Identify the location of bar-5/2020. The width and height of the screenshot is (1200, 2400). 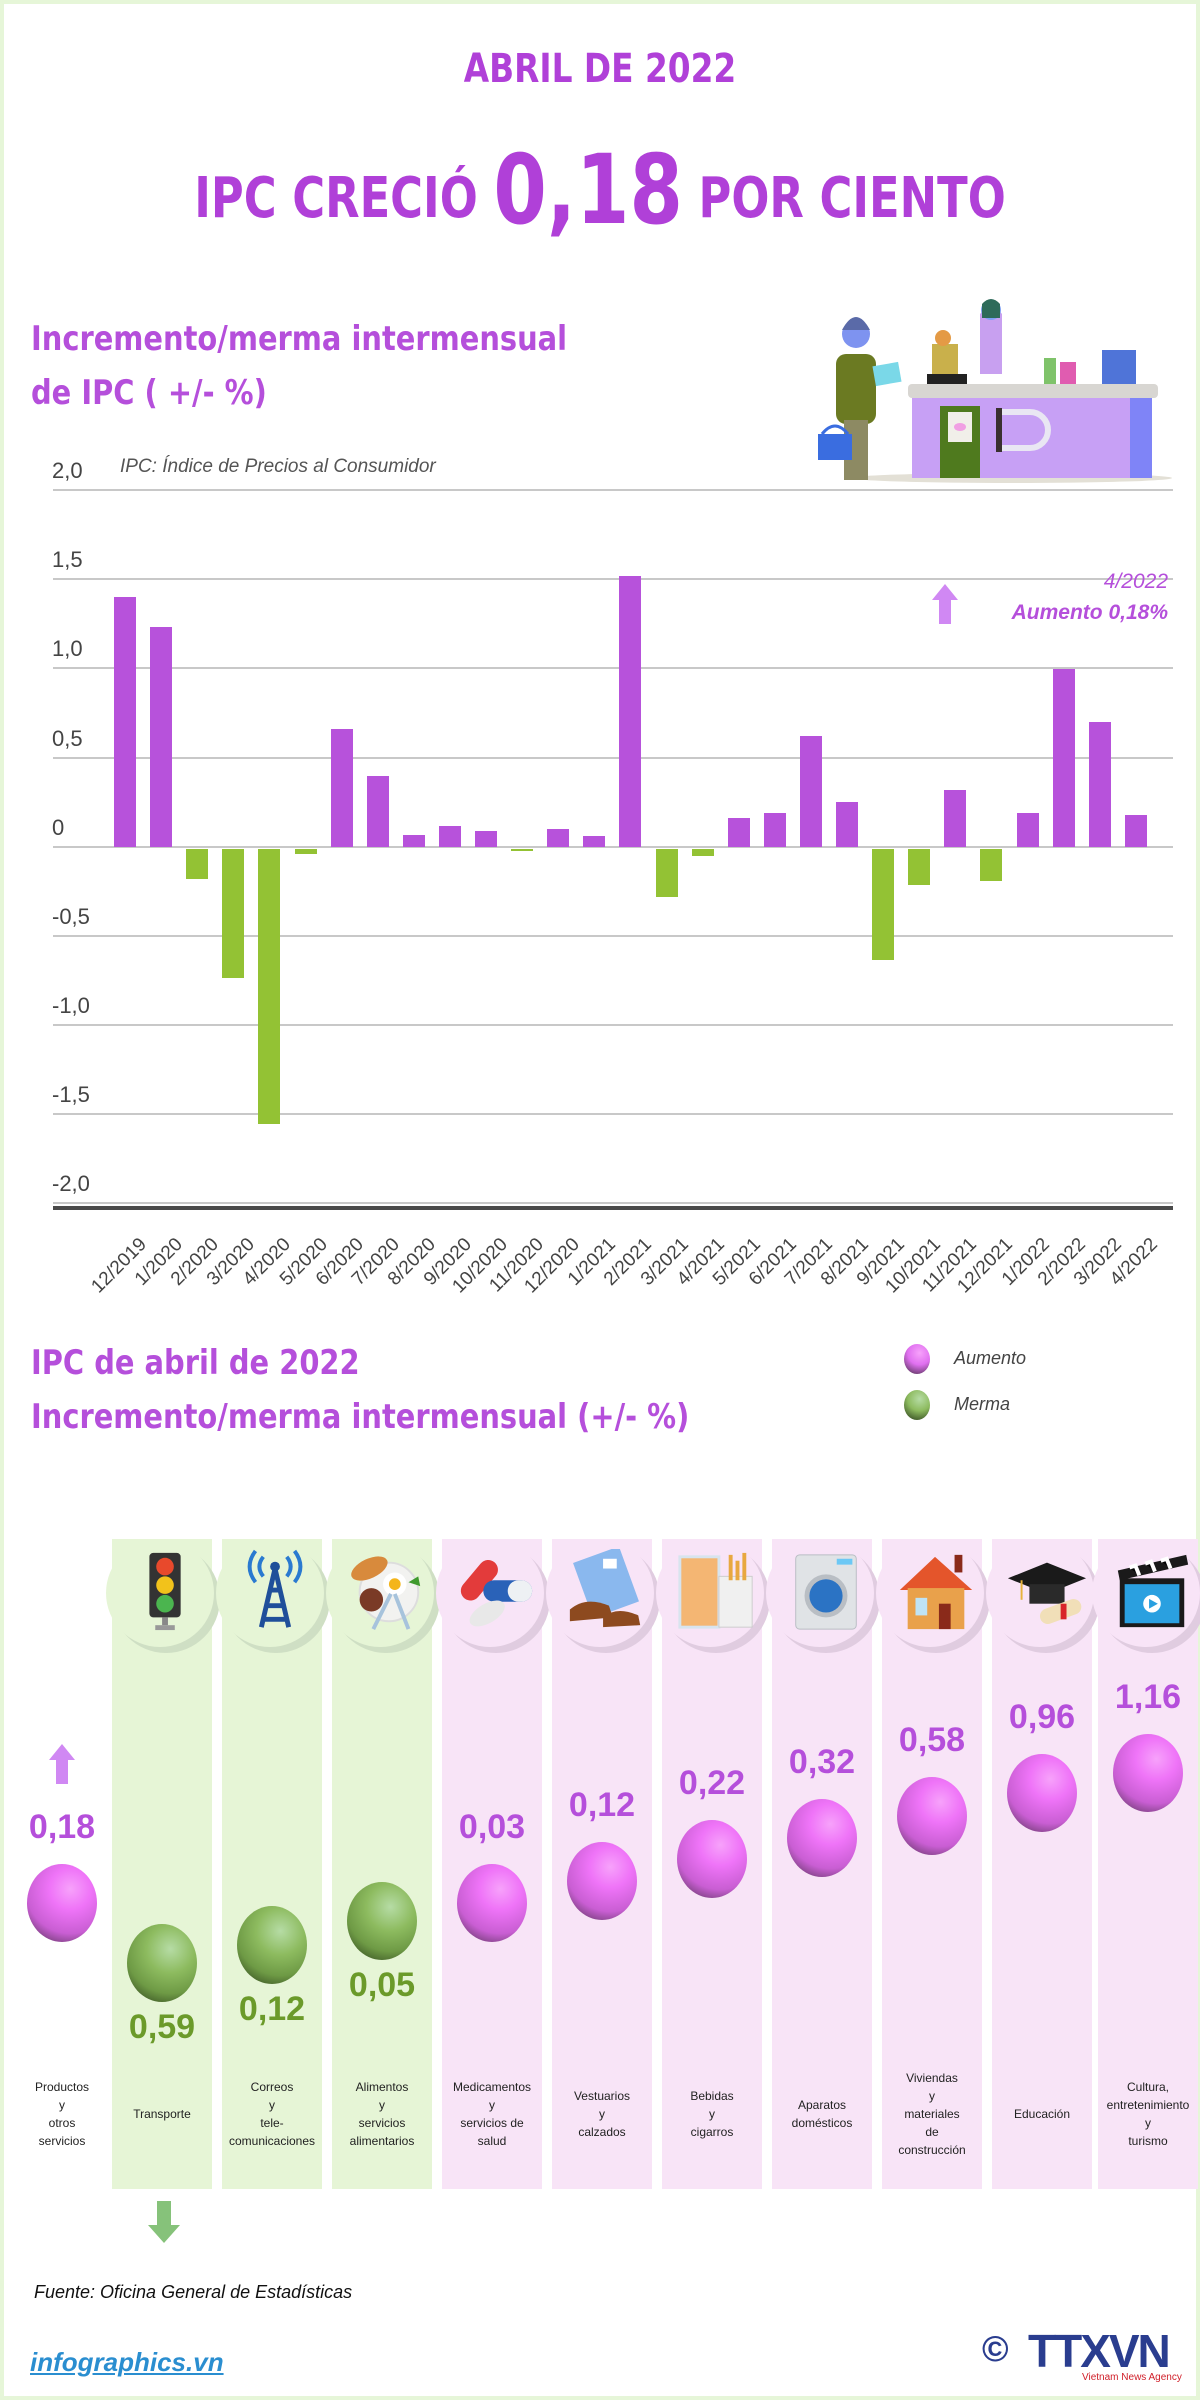
(305, 852).